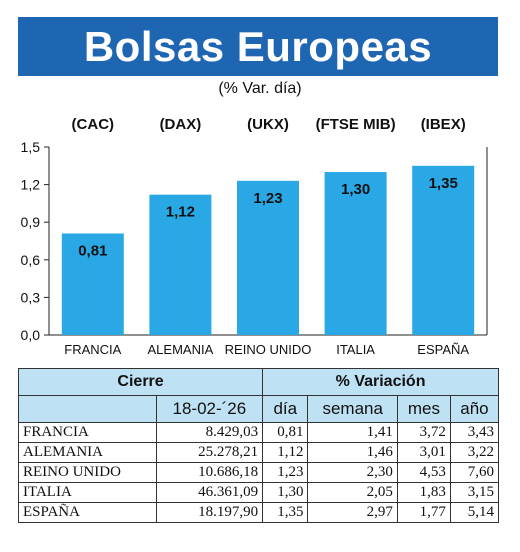 The height and width of the screenshot is (552, 520). I want to click on table-column-header-row: 18-02-´26 día semana mes año, so click(259, 409).